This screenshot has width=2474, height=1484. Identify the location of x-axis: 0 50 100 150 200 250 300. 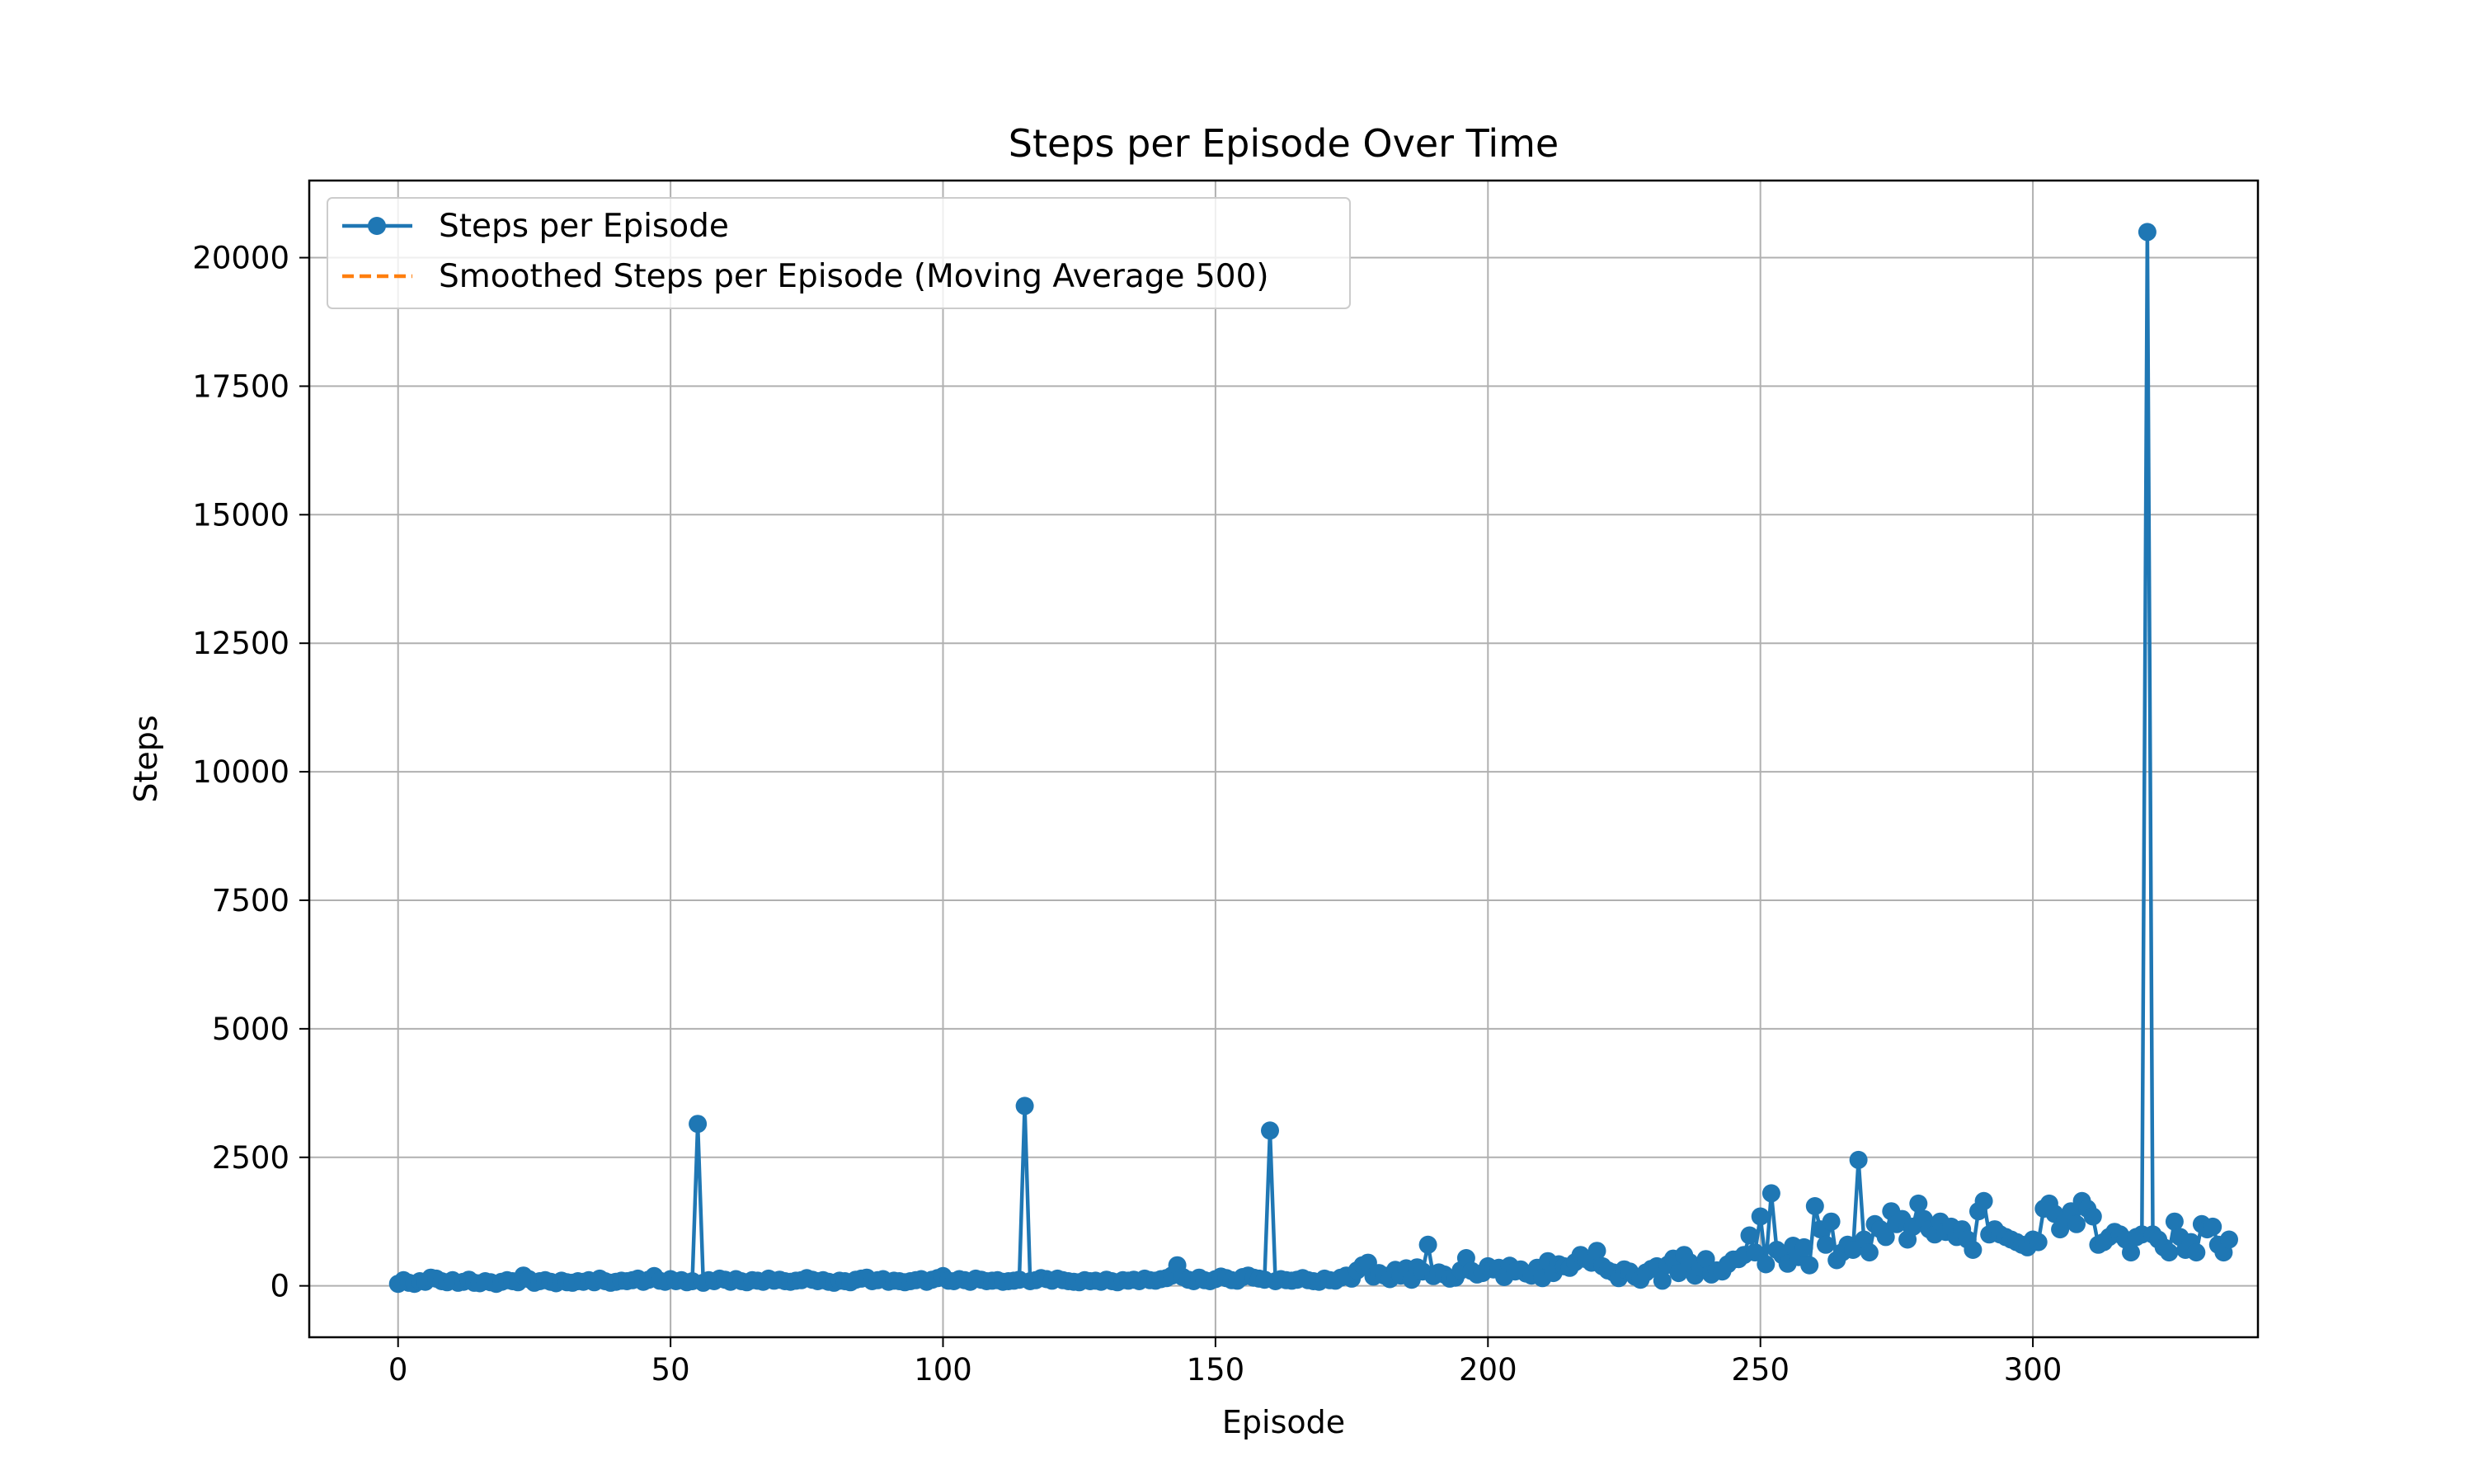
(1225, 1362).